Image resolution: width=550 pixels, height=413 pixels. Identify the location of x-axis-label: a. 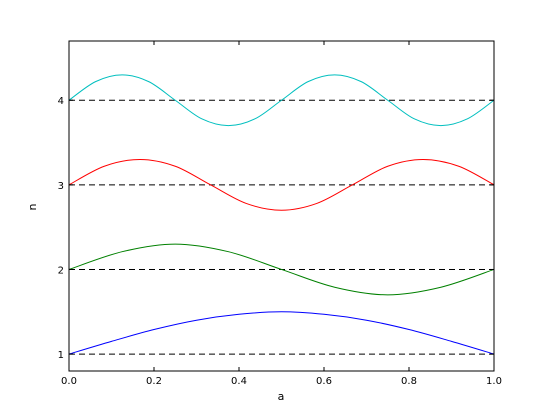
(281, 396).